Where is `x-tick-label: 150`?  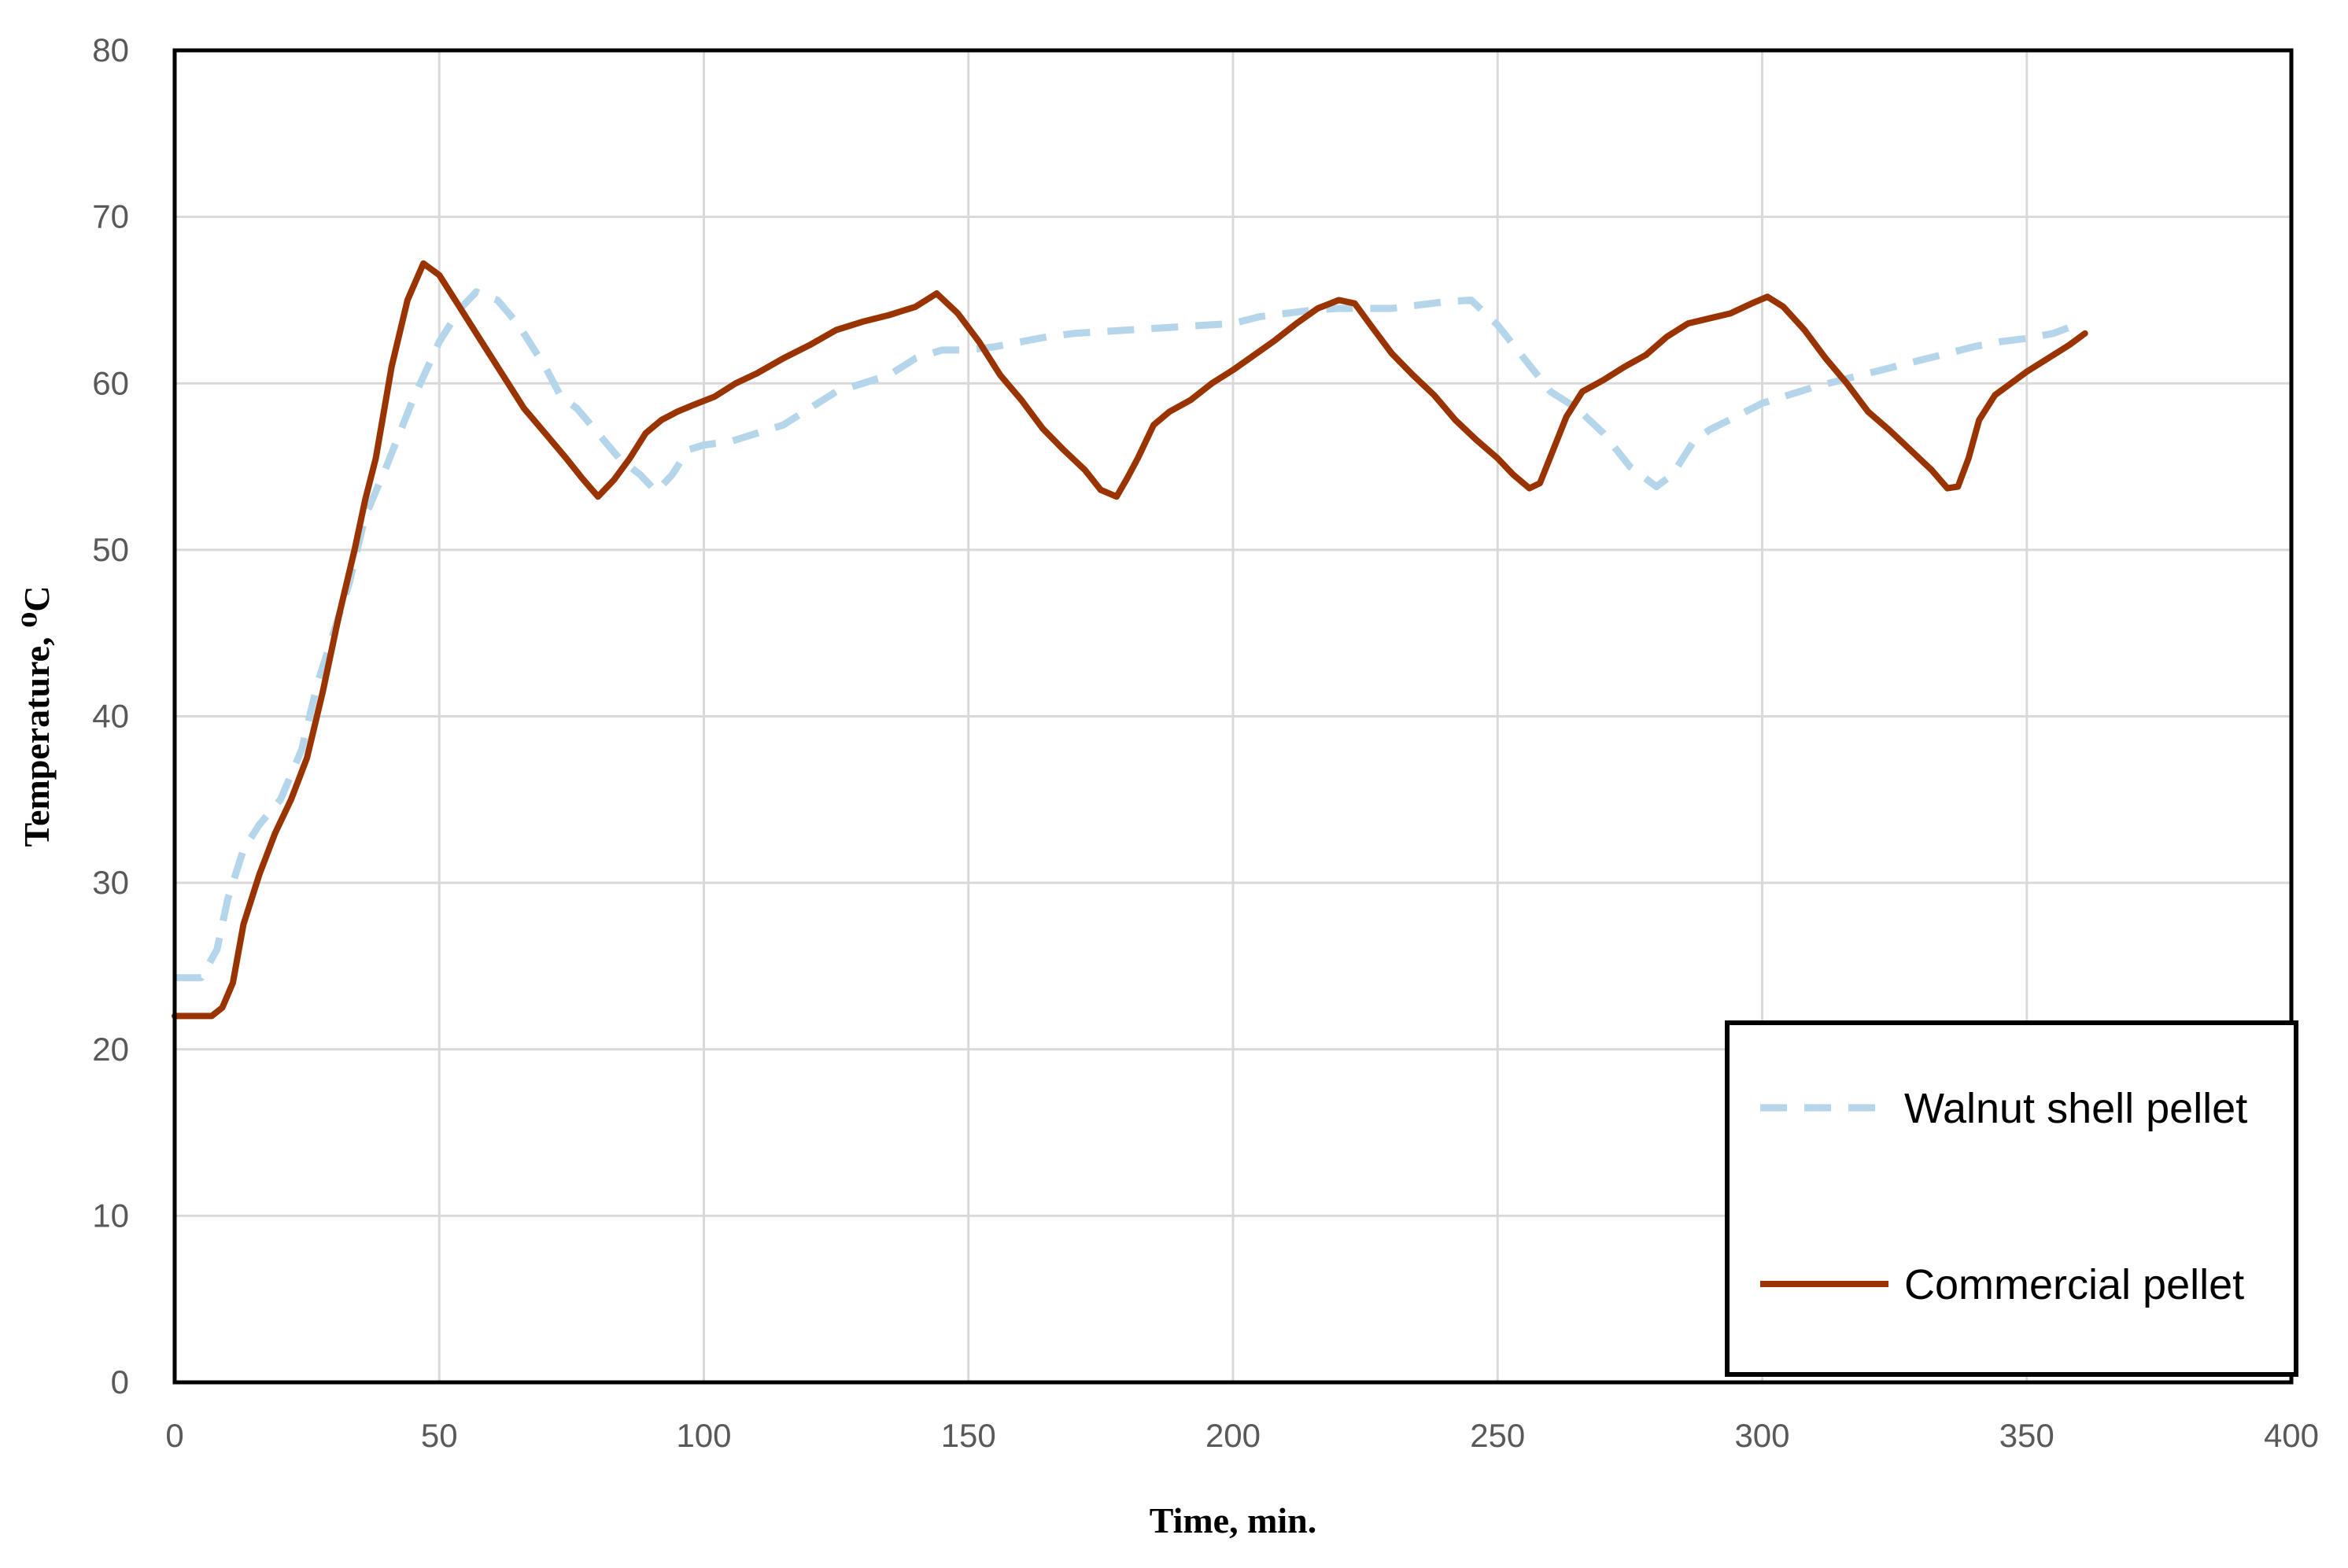 x-tick-label: 150 is located at coordinates (968, 1436).